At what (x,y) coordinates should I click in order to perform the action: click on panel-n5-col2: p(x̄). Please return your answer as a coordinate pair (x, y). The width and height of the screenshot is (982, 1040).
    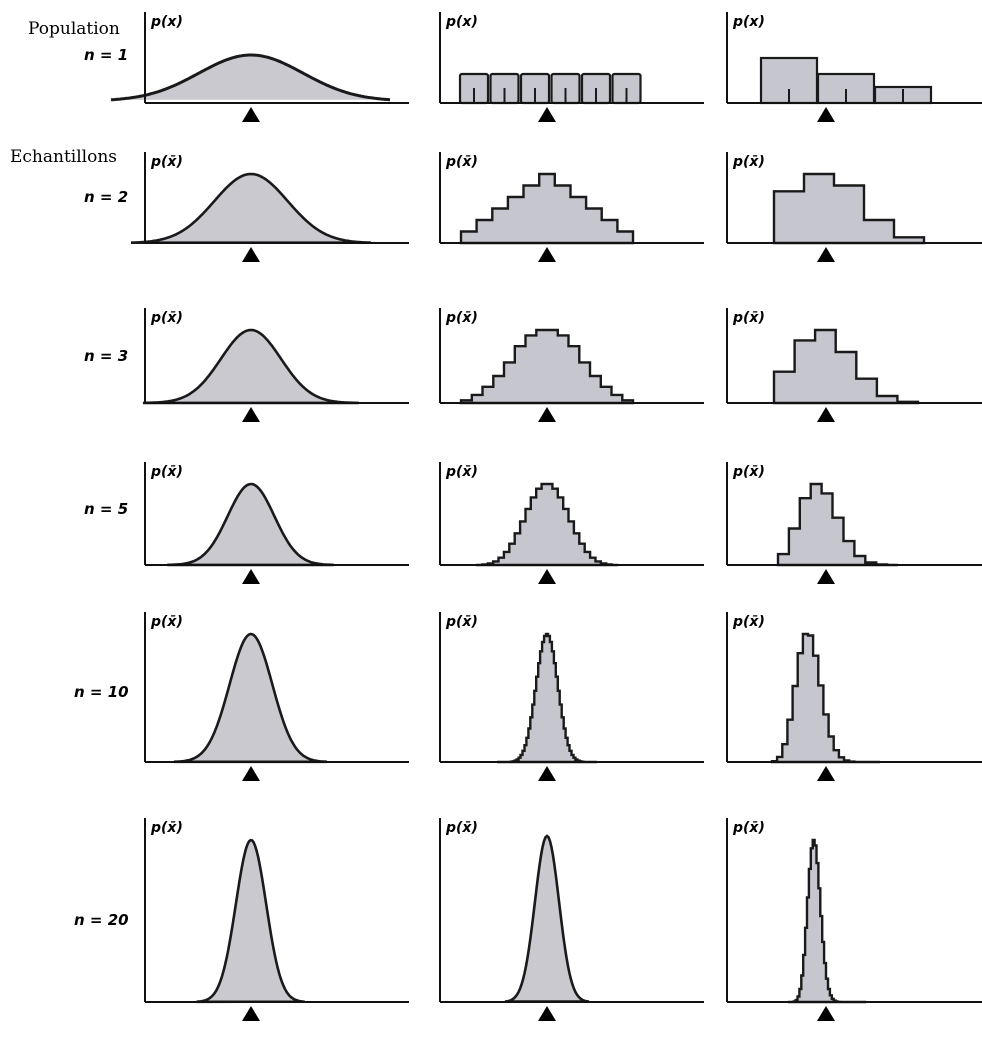
    Looking at the image, I should click on (571, 523).